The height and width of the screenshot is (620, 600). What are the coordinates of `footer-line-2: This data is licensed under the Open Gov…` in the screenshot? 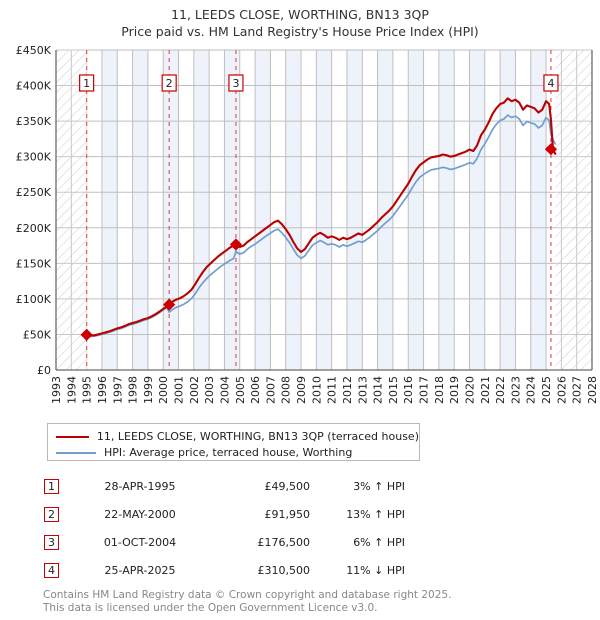 It's located at (210, 607).